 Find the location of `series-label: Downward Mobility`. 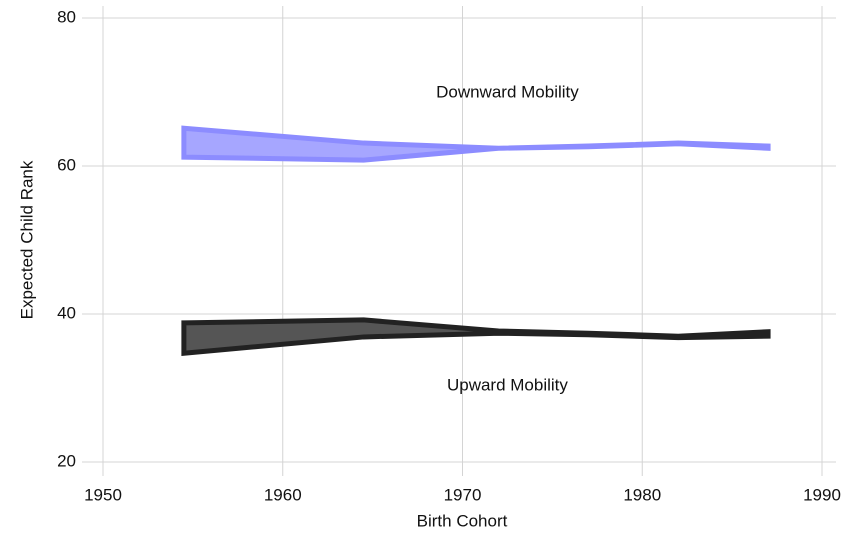

series-label: Downward Mobility is located at coordinates (507, 92).